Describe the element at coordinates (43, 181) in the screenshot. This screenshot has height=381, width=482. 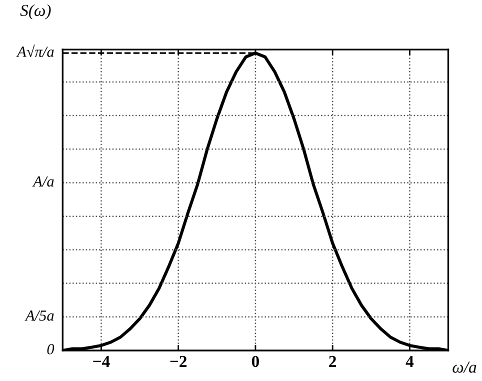
I see `ref-line-label: A/a` at that location.